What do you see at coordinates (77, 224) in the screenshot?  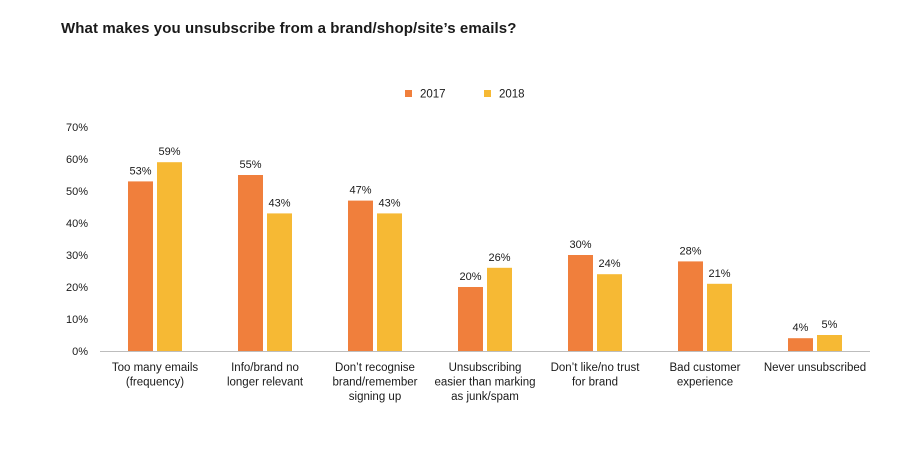 I see `y-tick-label: 40%` at bounding box center [77, 224].